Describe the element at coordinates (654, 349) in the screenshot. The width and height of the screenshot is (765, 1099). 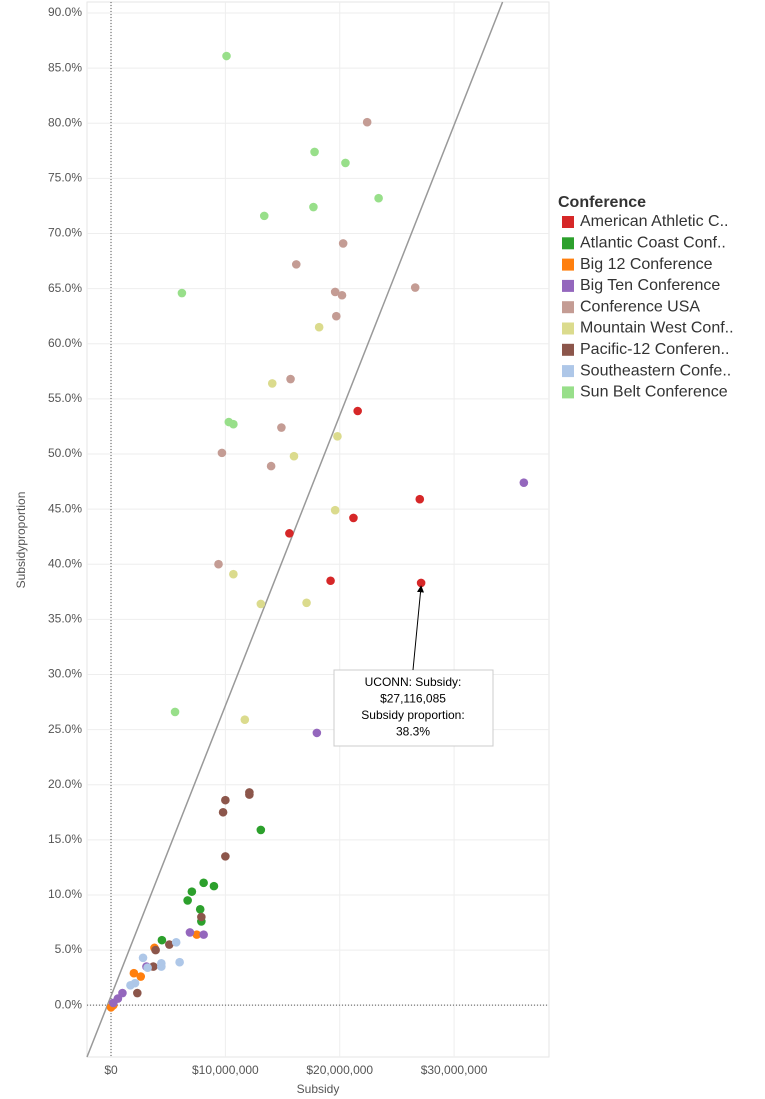
I see `legend-label: Pacific-12 Conferen..` at that location.